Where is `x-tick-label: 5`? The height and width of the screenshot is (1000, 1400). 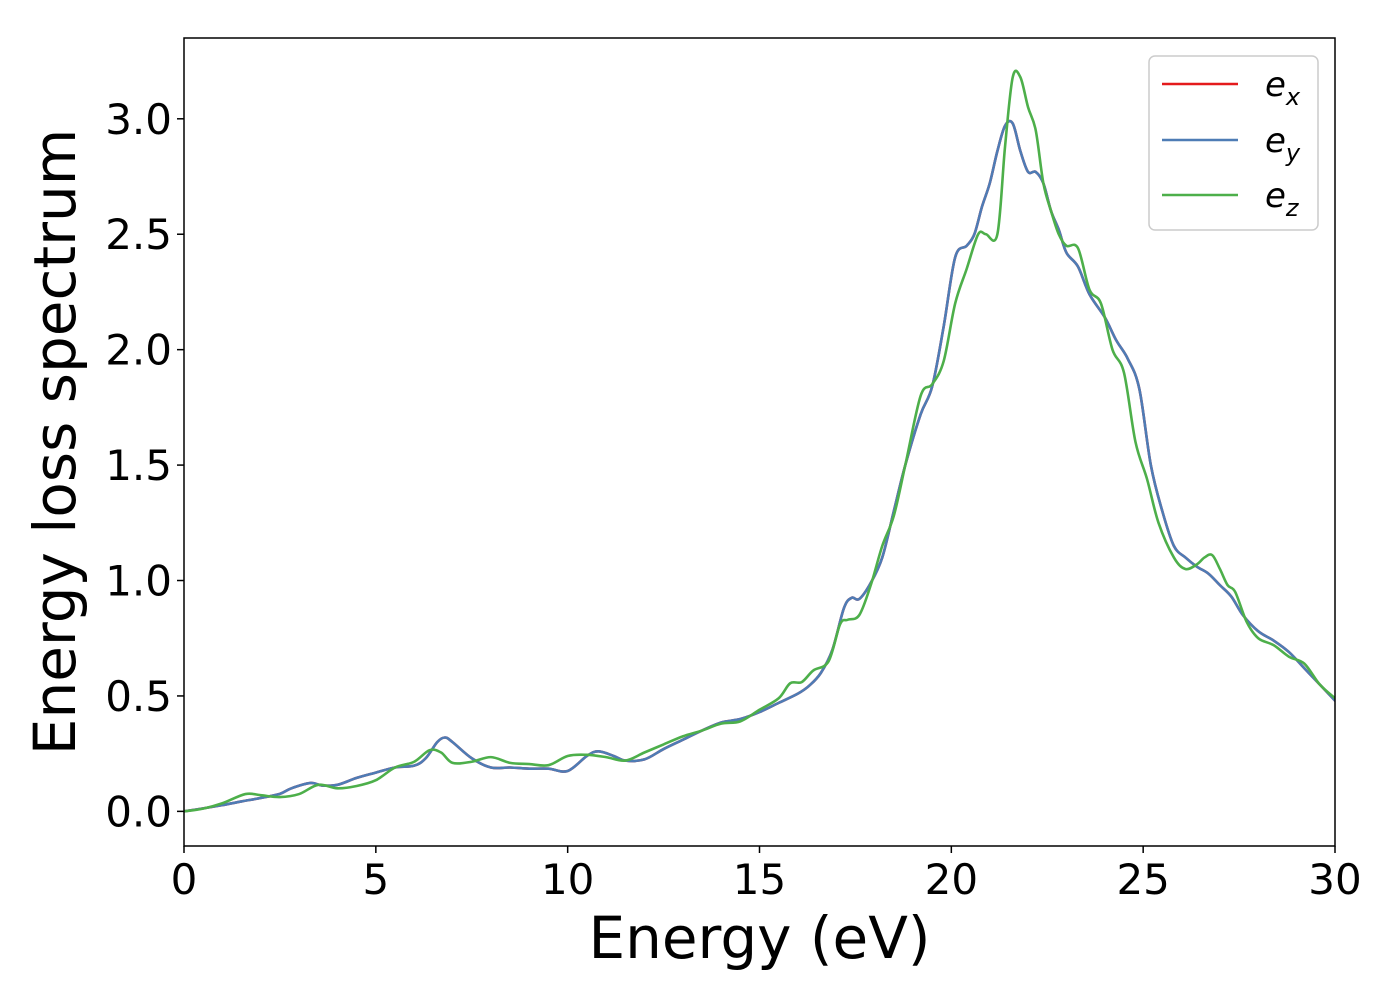
x-tick-label: 5 is located at coordinates (375, 879).